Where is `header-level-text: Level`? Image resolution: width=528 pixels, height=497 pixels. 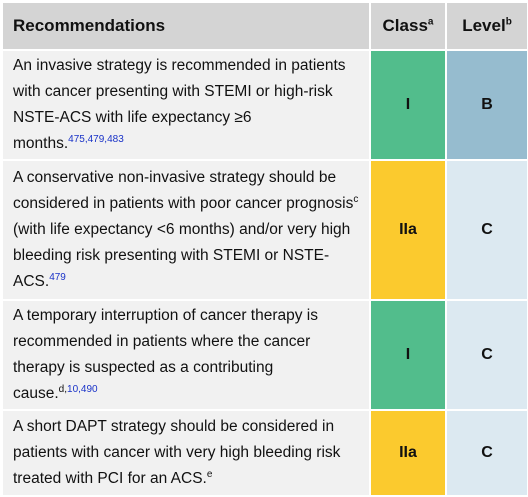
header-level-text: Level is located at coordinates (484, 25).